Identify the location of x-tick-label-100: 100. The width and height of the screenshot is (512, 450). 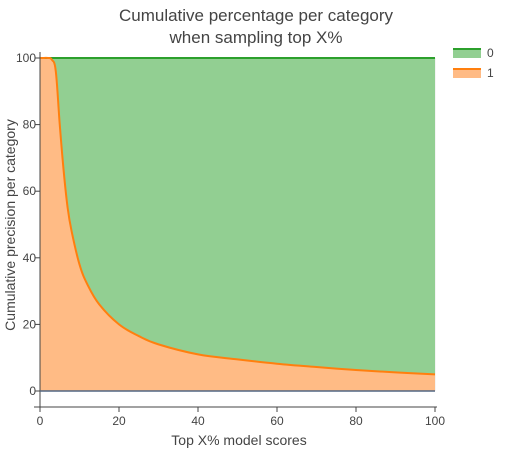
(435, 421).